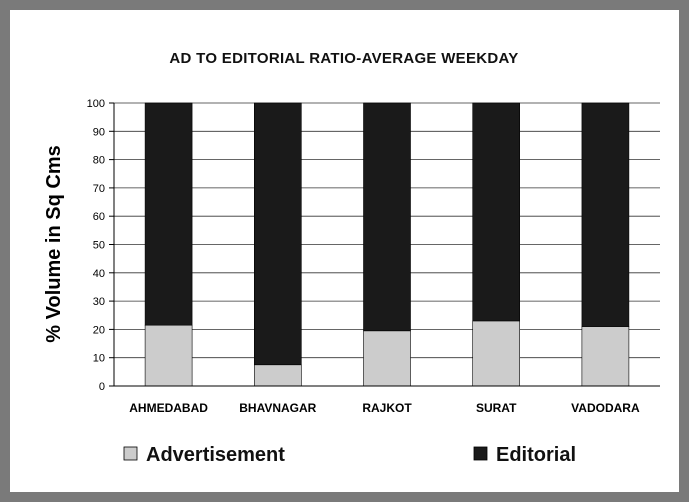 The image size is (689, 502). Describe the element at coordinates (99, 189) in the screenshot. I see `y-tick-label: 70` at that location.